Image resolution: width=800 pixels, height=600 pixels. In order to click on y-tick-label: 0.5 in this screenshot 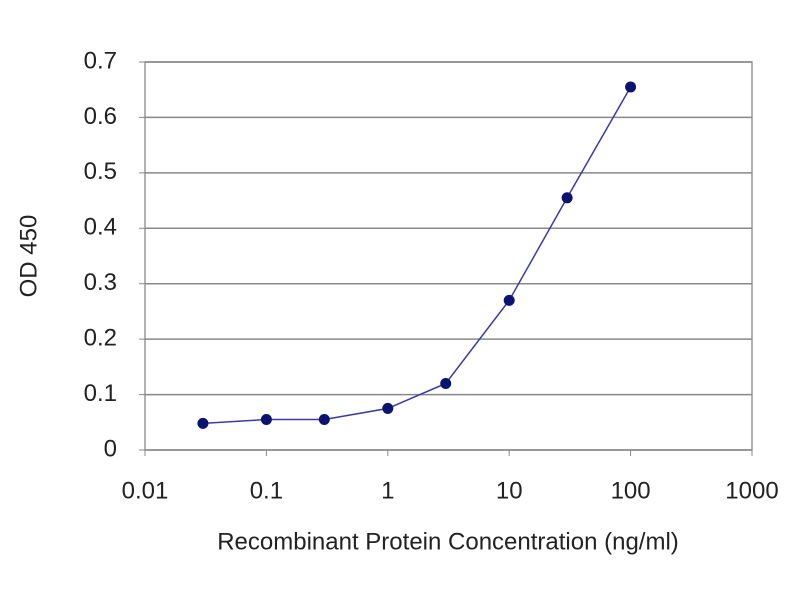, I will do `click(100, 171)`.